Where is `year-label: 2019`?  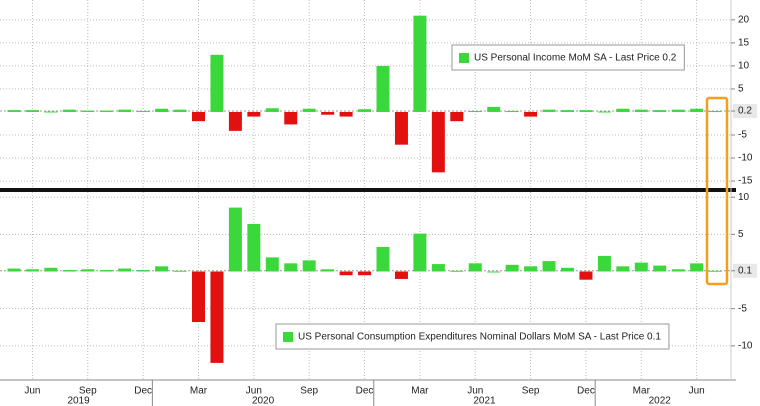
year-label: 2019 is located at coordinates (78, 401).